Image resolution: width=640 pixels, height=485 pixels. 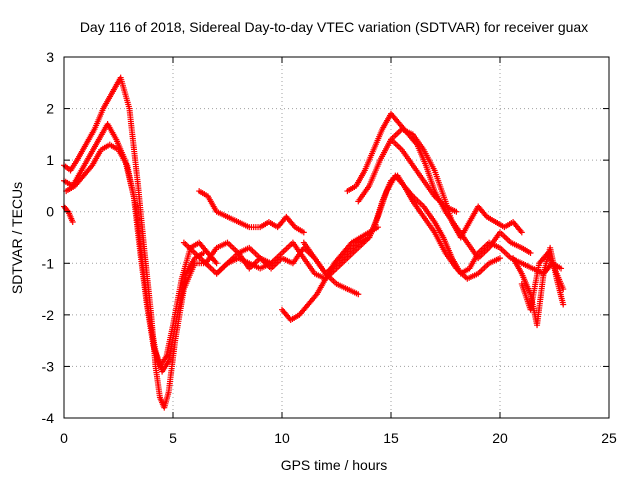 I want to click on y-axis-label: SDTVAR / TECUs, so click(x=17, y=238).